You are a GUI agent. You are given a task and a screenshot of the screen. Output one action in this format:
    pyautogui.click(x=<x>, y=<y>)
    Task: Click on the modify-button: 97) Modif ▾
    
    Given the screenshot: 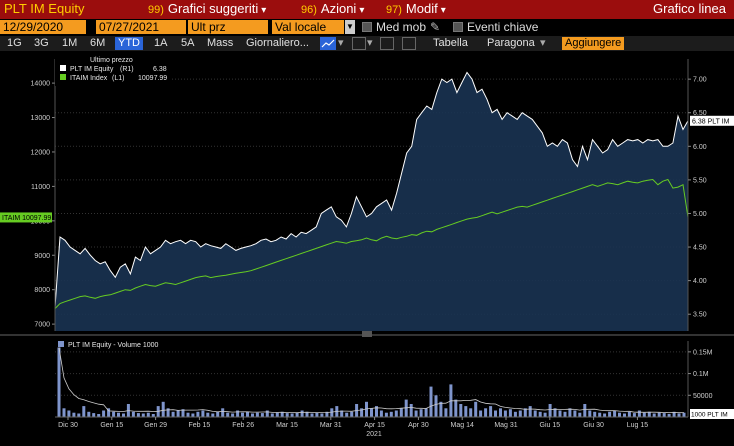 What is the action you would take?
    pyautogui.click(x=416, y=8)
    